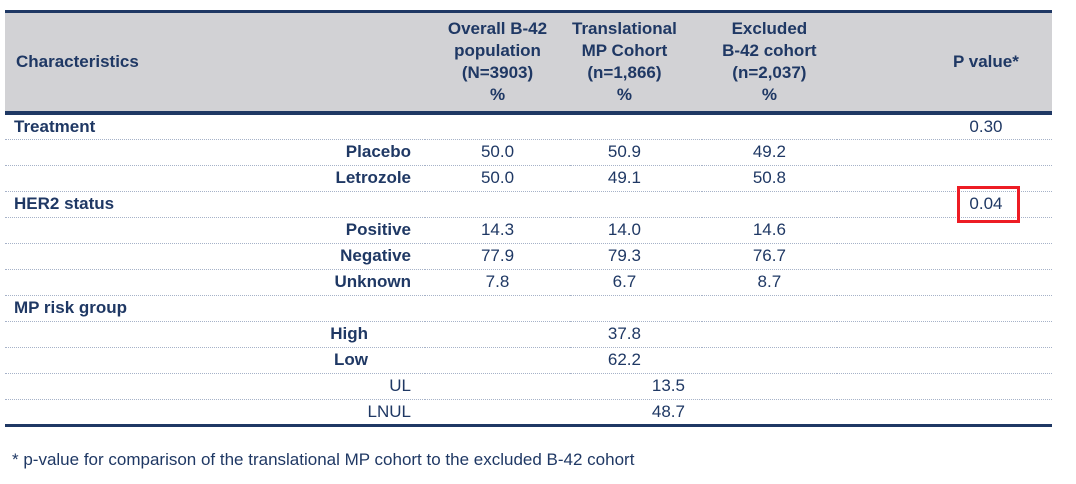  I want to click on cell-overall: 77.9, so click(497, 256).